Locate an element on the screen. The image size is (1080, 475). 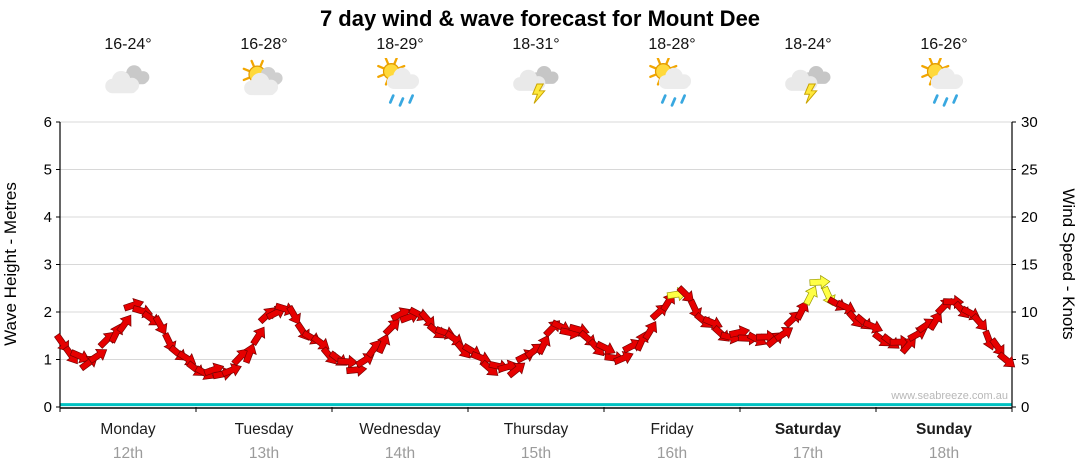
day-date-label: 12th is located at coordinates (128, 453).